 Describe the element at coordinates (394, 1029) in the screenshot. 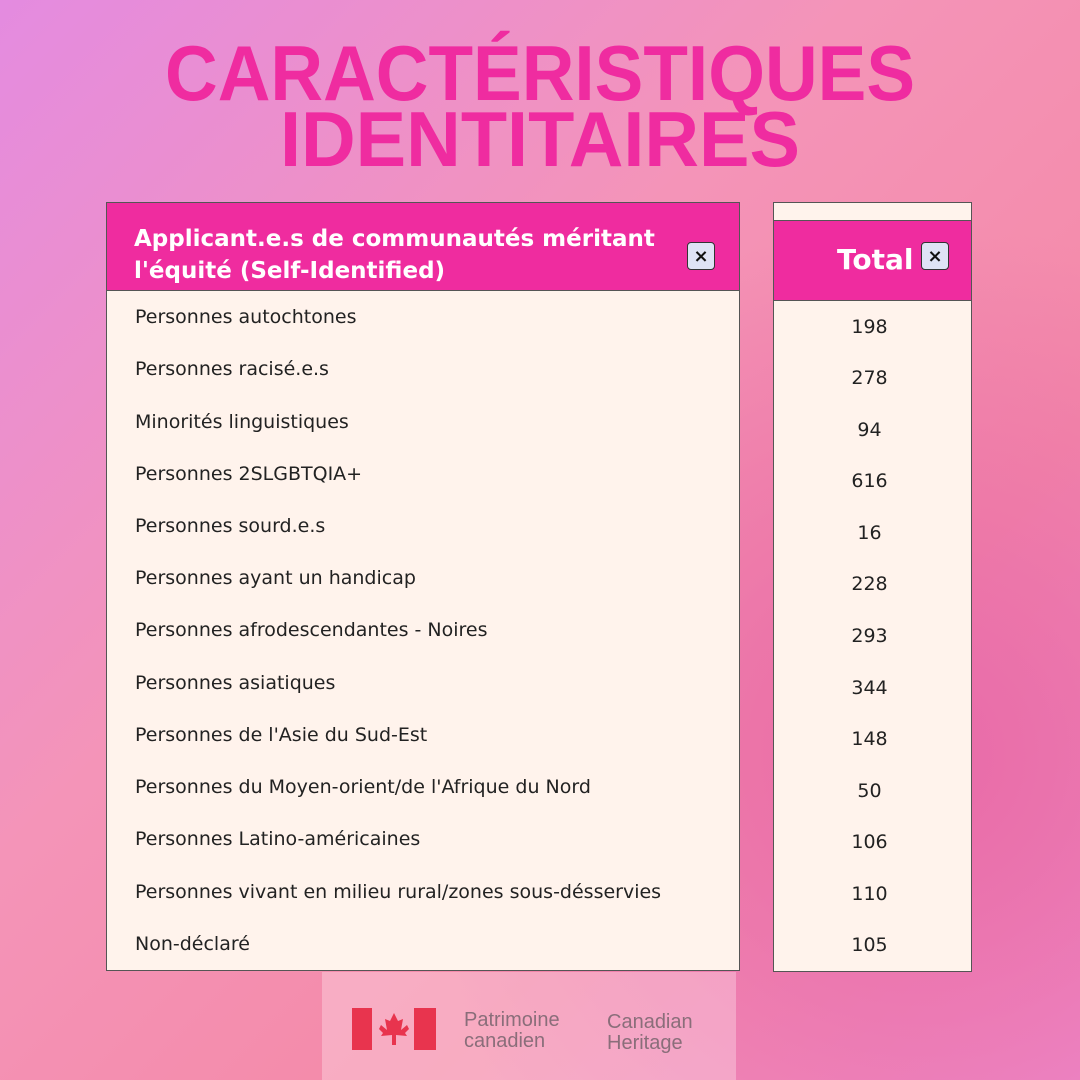

I see `flag` at that location.